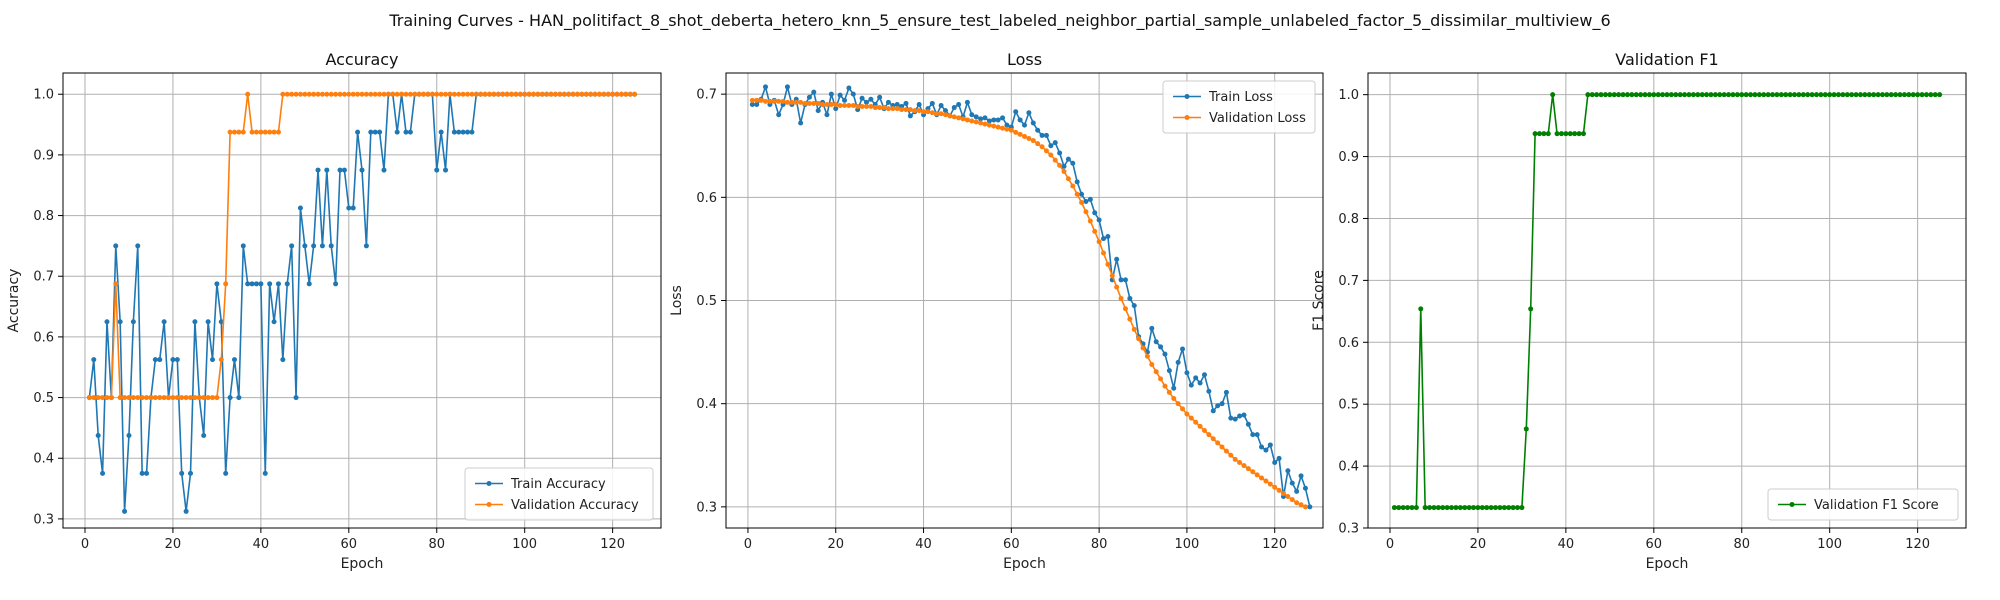  I want to click on legend-label: Validation Accuracy, so click(575, 505).